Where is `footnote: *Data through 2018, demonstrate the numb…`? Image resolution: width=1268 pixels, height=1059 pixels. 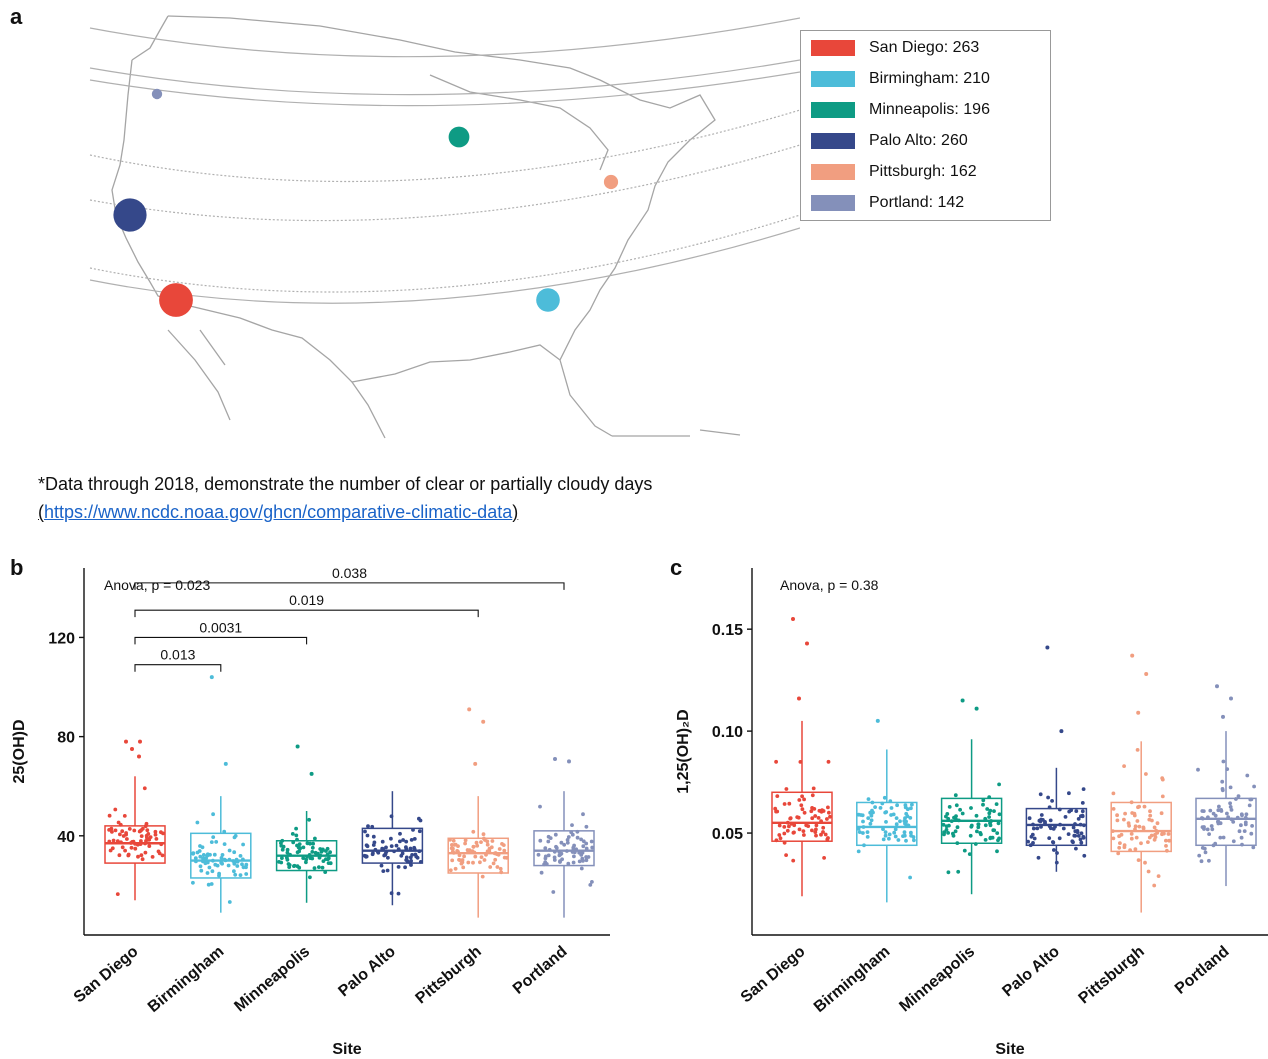
footnote: *Data through 2018, demonstrate the numb… is located at coordinates (345, 498).